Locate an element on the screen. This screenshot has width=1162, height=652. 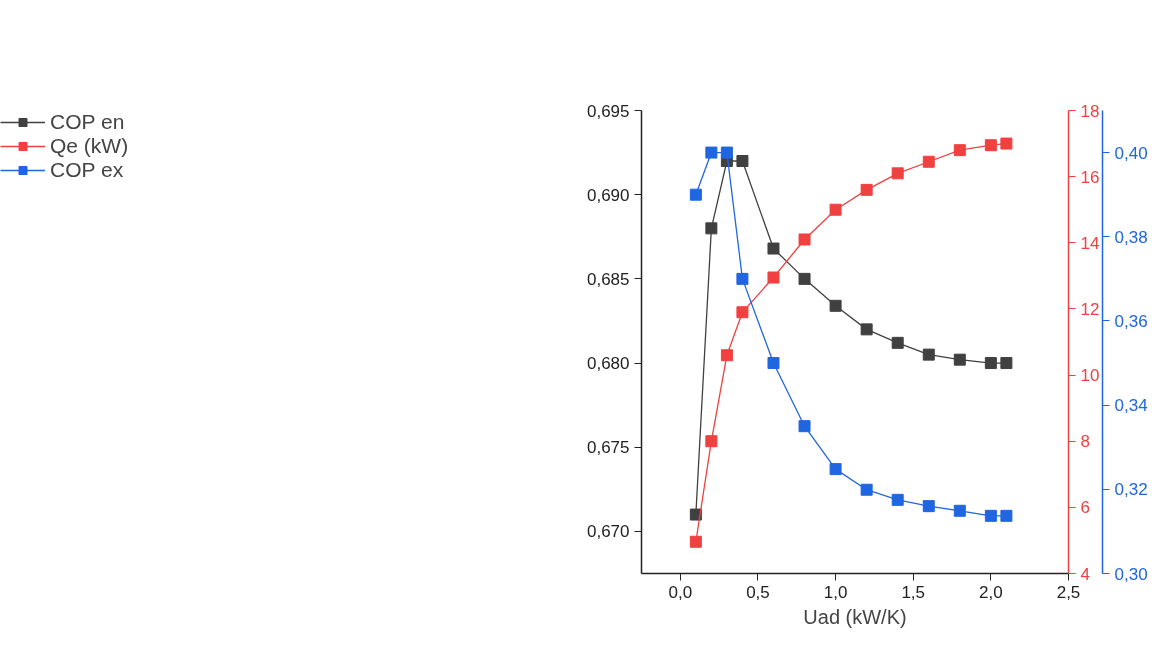
x-tick-label: 1,0 is located at coordinates (835, 592).